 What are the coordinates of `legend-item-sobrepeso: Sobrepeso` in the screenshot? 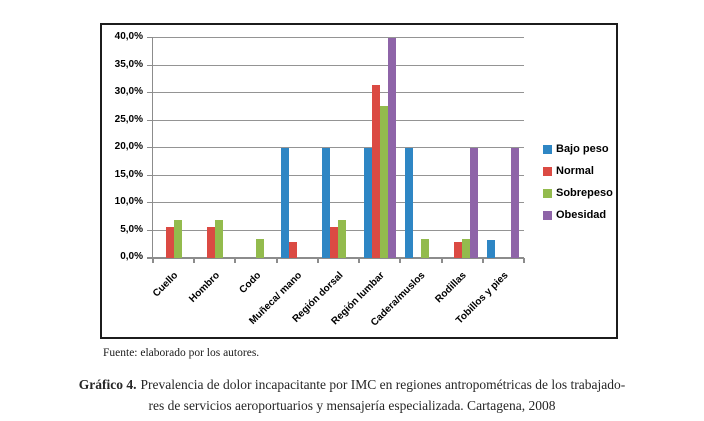 It's located at (578, 193).